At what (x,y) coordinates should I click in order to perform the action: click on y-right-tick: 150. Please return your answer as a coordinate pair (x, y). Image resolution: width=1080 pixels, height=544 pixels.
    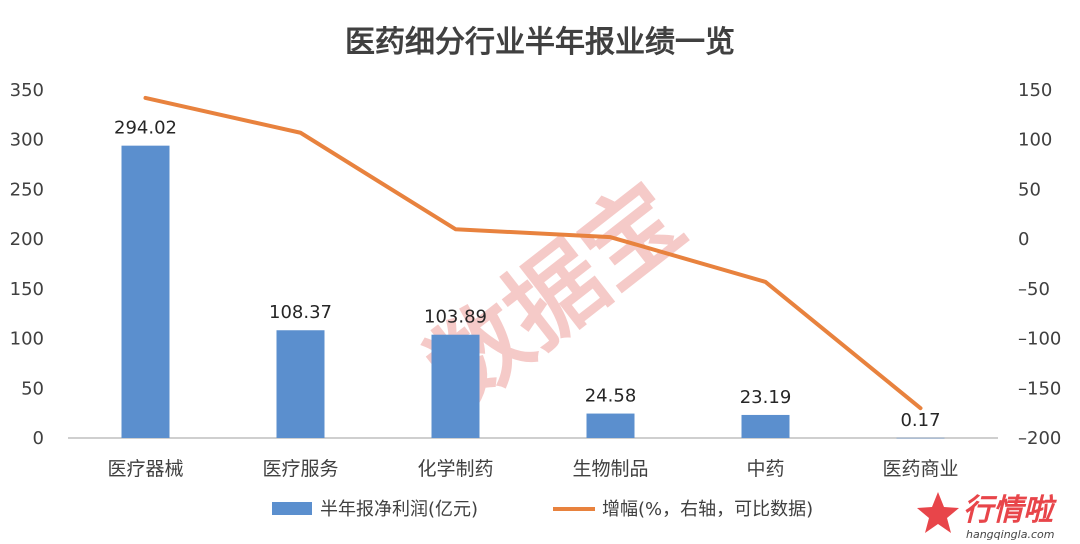
    Looking at the image, I should click on (1035, 90).